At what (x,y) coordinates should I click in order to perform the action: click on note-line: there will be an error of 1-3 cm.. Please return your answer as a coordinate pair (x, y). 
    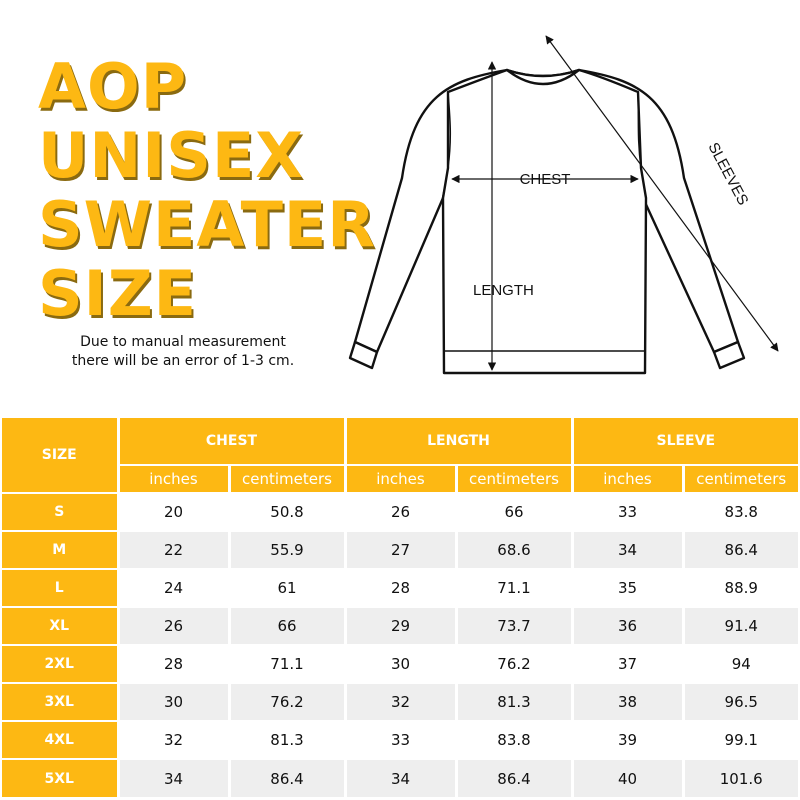
    Looking at the image, I should click on (183, 361).